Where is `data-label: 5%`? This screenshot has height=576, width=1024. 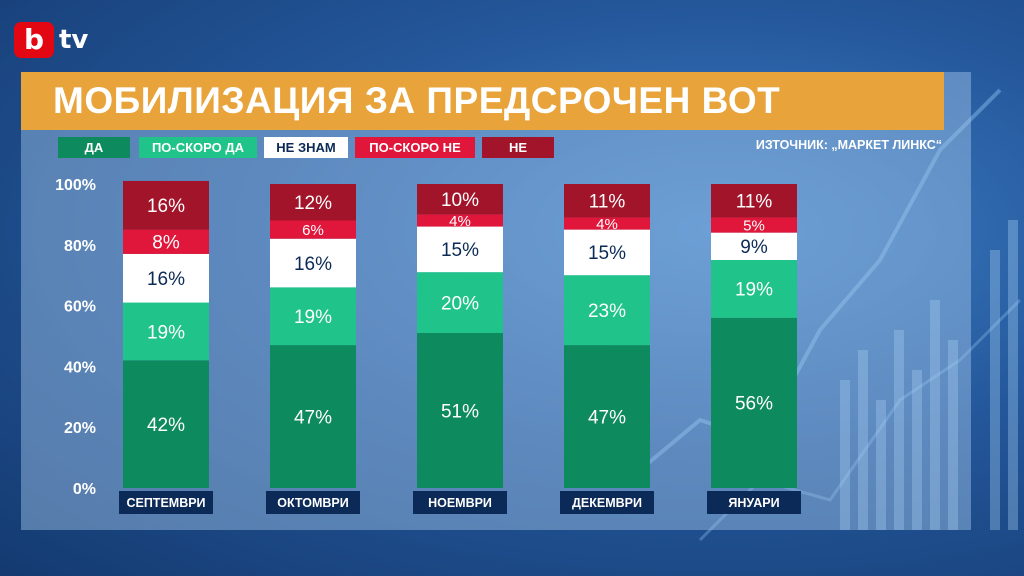 data-label: 5% is located at coordinates (754, 225).